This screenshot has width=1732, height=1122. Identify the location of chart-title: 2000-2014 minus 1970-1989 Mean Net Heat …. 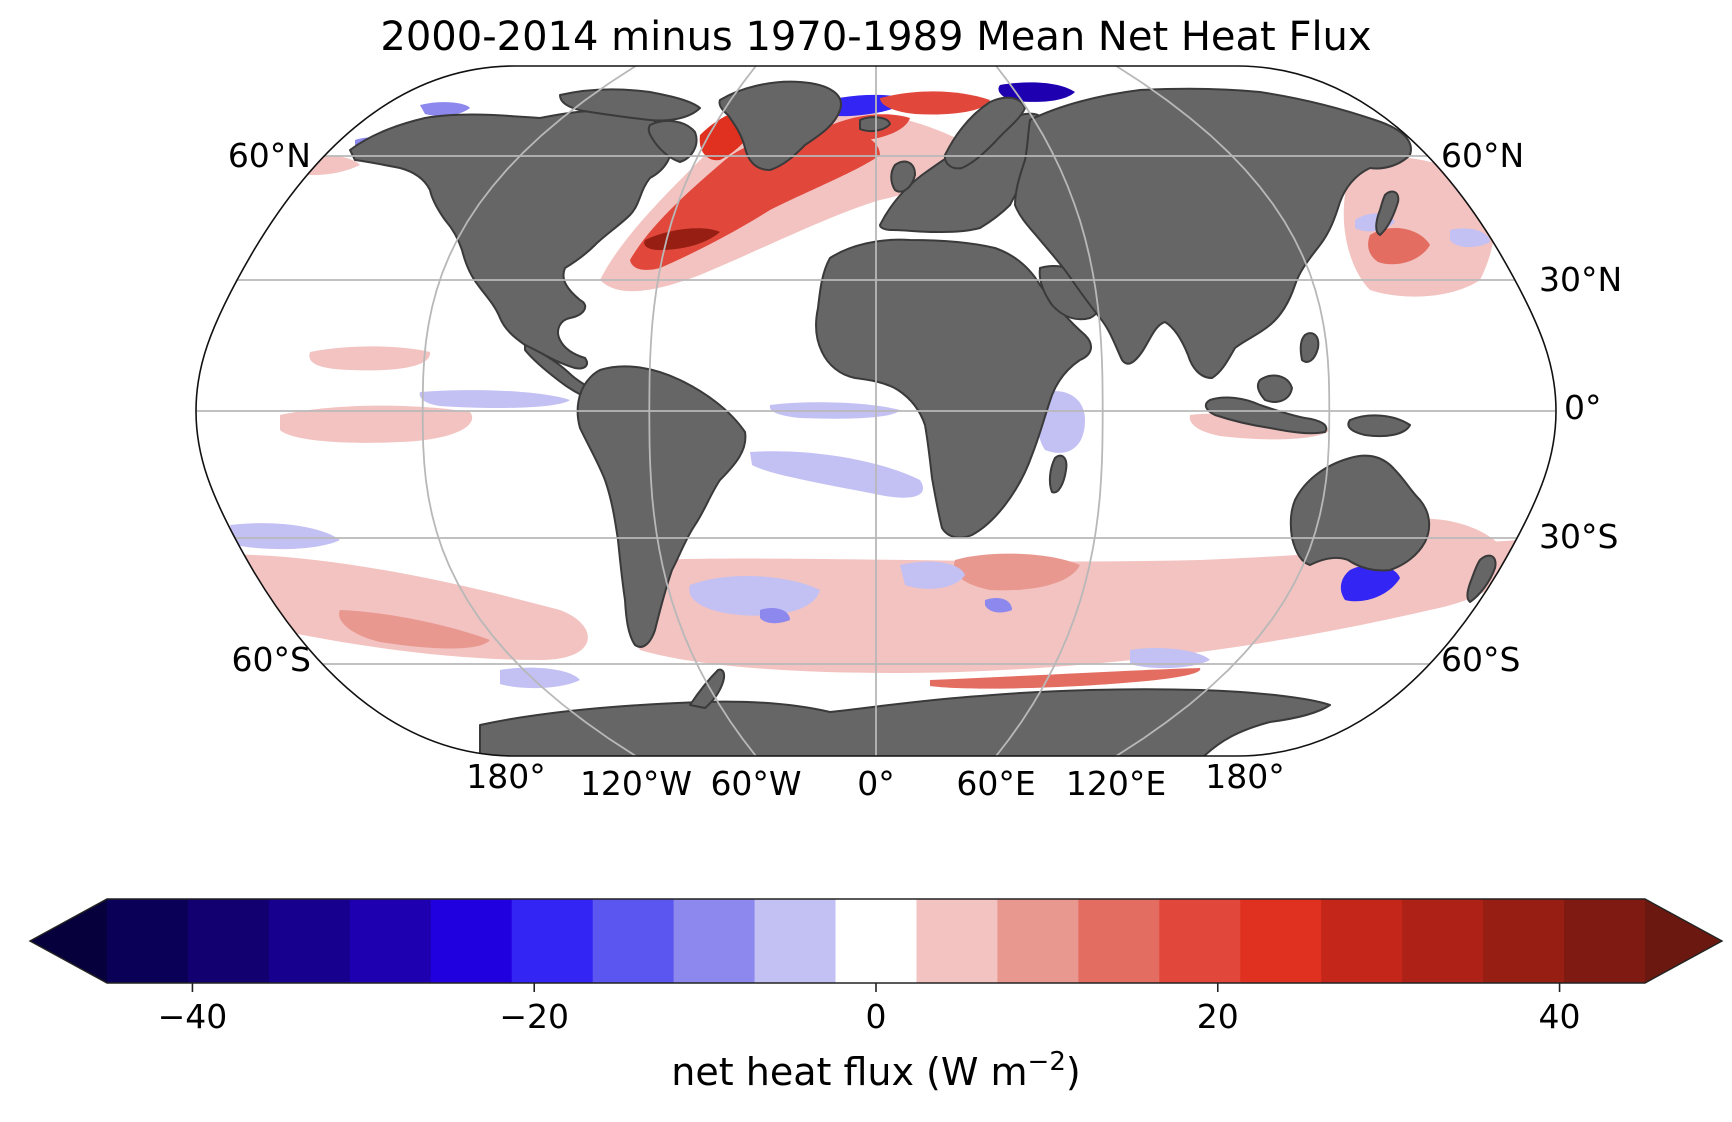
(875, 37).